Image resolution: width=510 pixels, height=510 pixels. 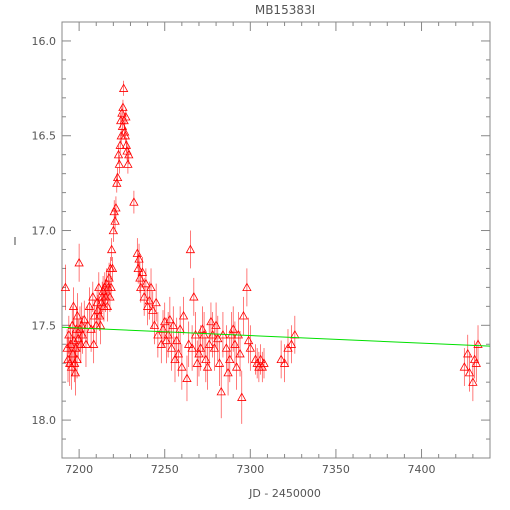 I want to click on x-tick-label: 7400, so click(x=422, y=469).